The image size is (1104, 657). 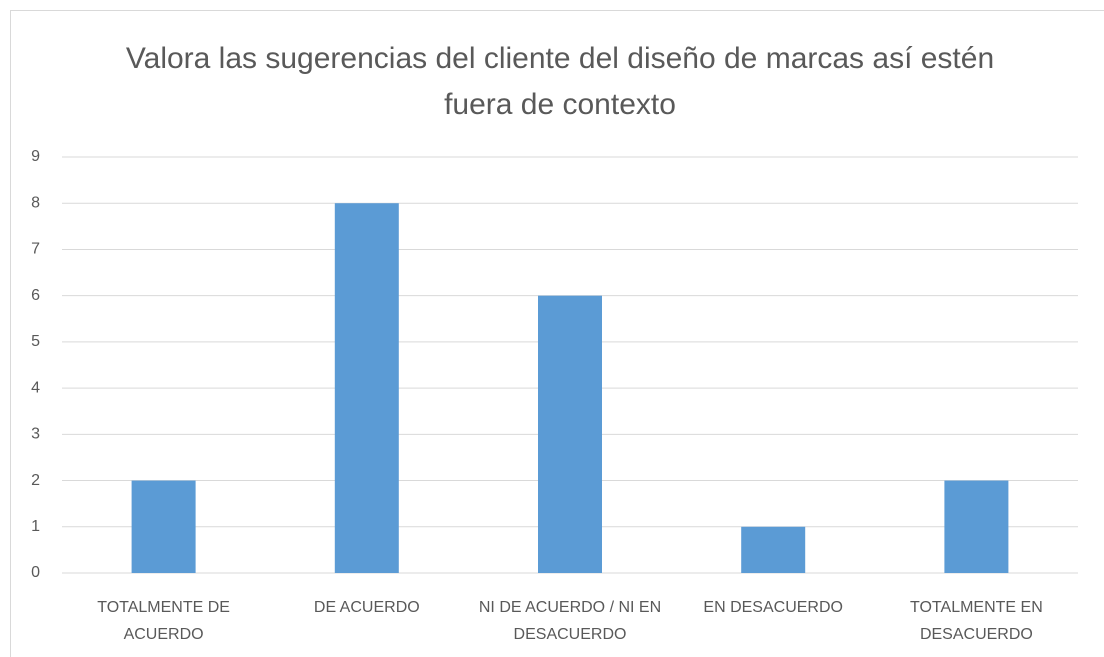 What do you see at coordinates (35, 295) in the screenshot?
I see `y-tick-label: 6` at bounding box center [35, 295].